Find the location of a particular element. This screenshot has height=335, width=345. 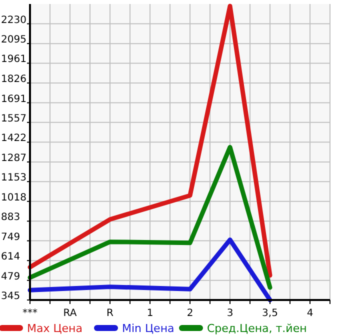

y-tick-label: 1287 is located at coordinates (13, 158).